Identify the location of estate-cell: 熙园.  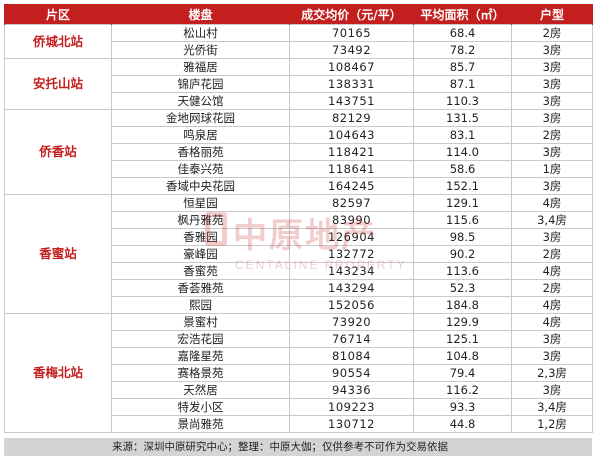
(200, 305).